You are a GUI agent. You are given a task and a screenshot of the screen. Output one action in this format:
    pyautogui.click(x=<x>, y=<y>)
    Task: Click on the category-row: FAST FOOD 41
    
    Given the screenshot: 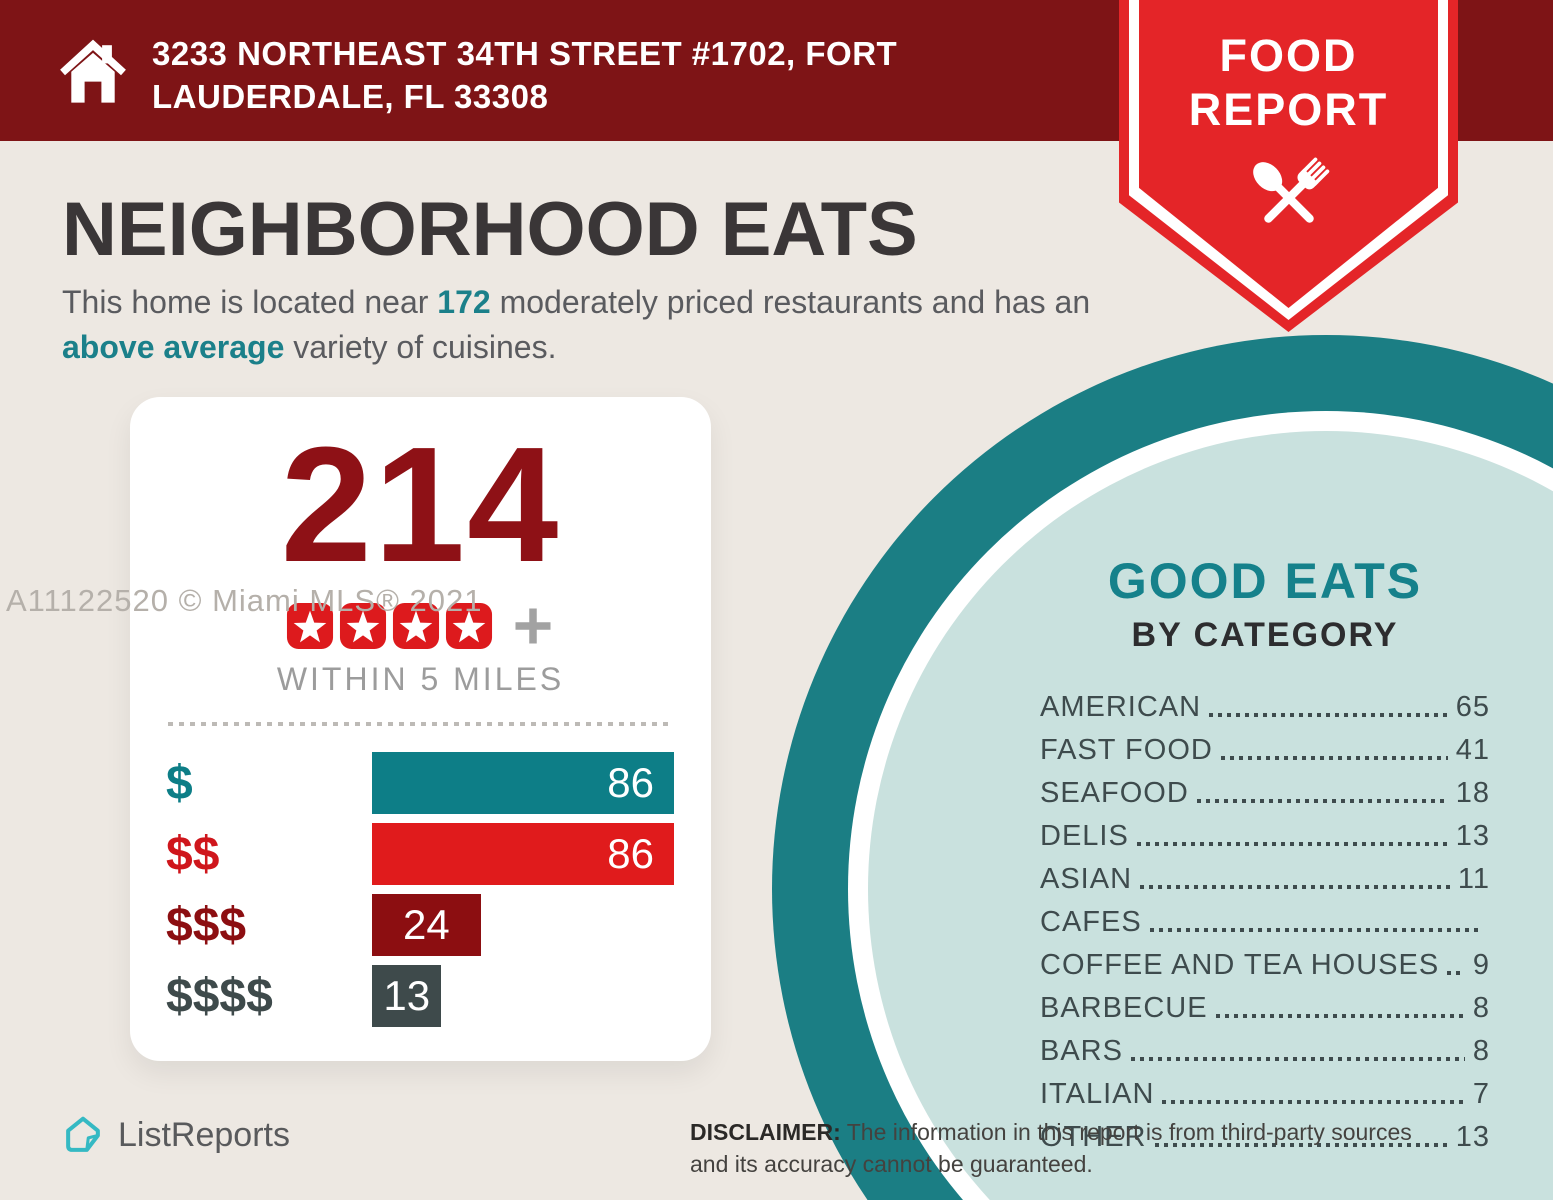 What is the action you would take?
    pyautogui.click(x=1265, y=745)
    